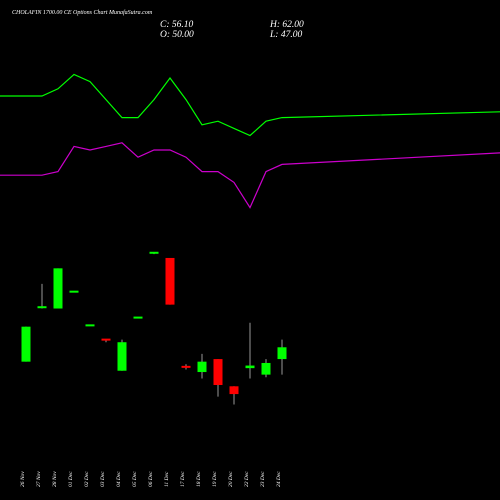  Describe the element at coordinates (287, 25) in the screenshot. I see `high-value: H: 62.00` at that location.